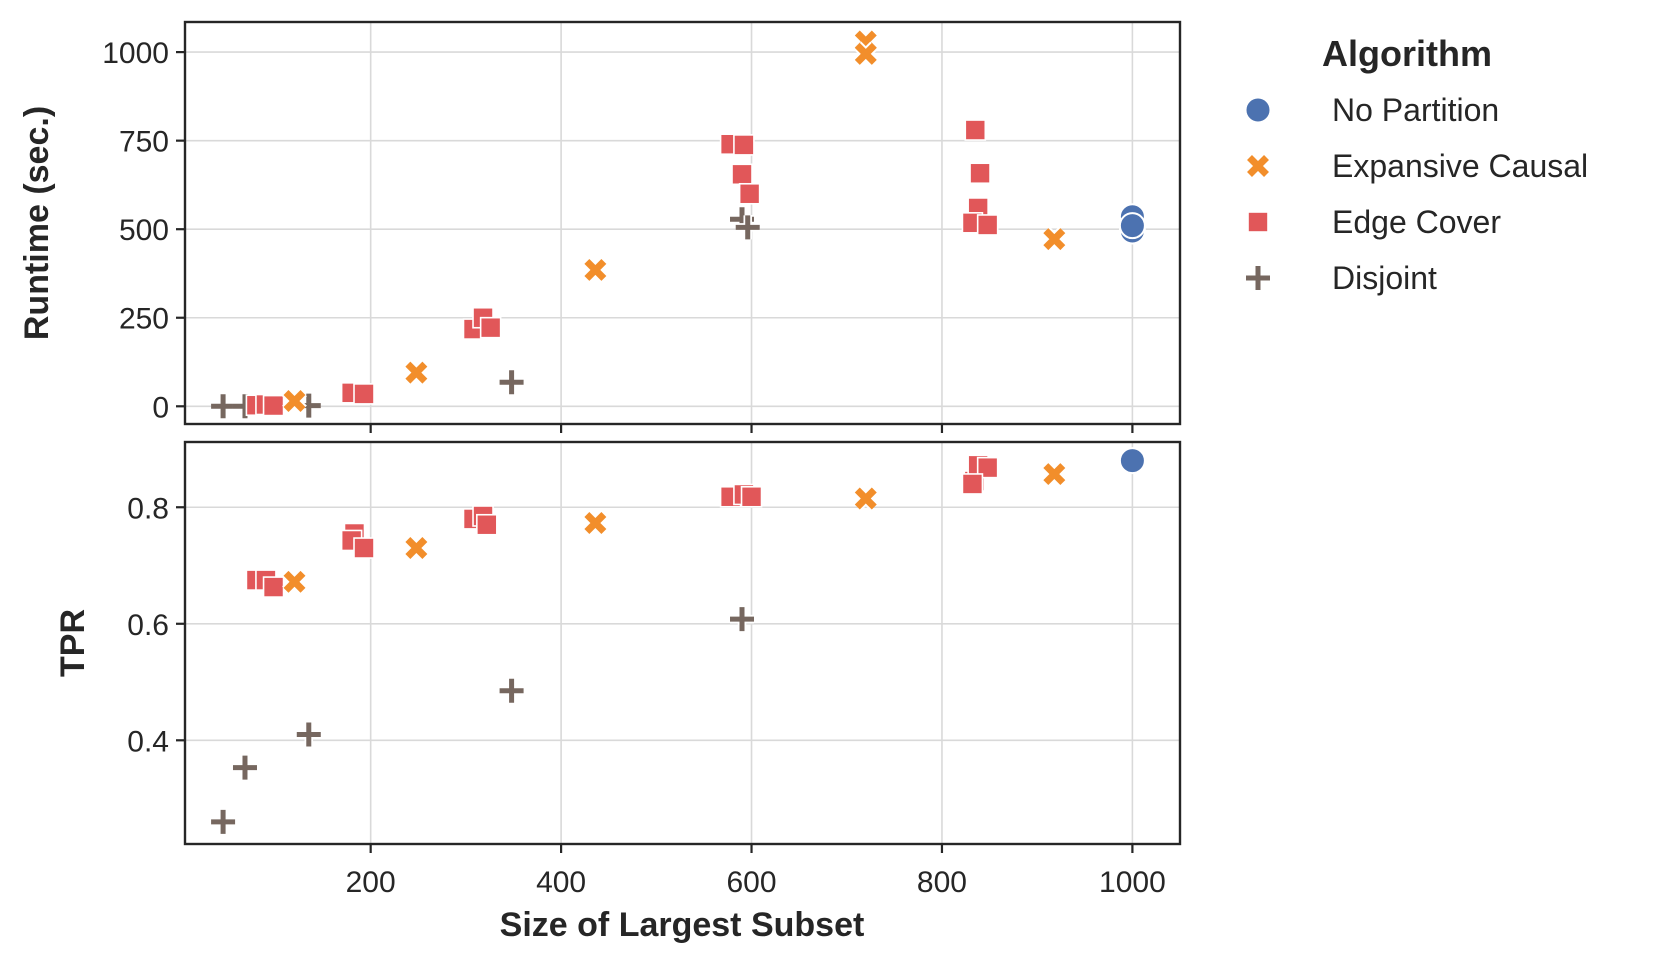  What do you see at coordinates (73, 643) in the screenshot?
I see `tpr-y-axis-title: TPR` at bounding box center [73, 643].